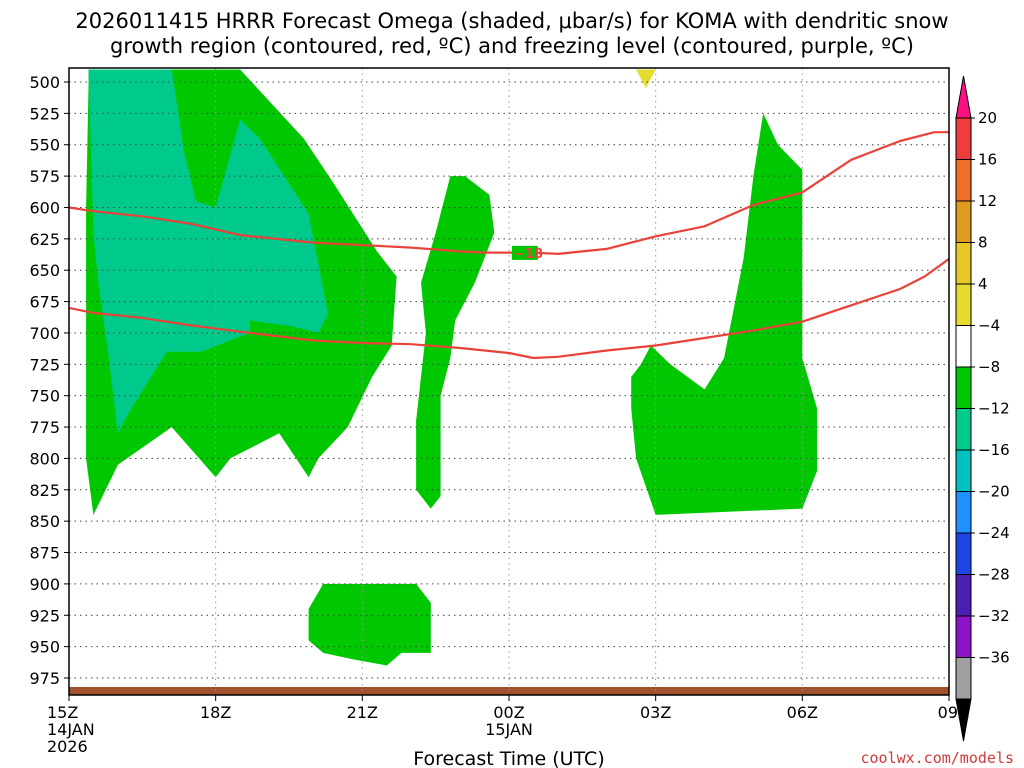 The width and height of the screenshot is (1024, 768). I want to click on y-tick-label: 575, so click(44, 176).